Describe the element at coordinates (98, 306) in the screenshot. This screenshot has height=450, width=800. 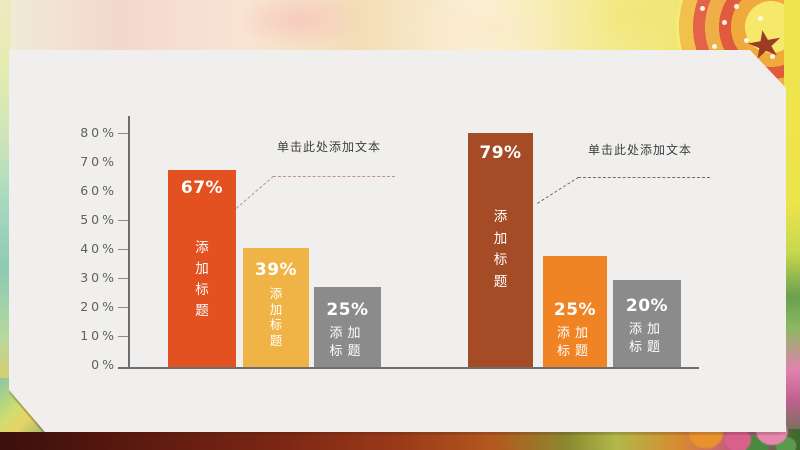
I see `y-axis-tick-label: 20%` at that location.